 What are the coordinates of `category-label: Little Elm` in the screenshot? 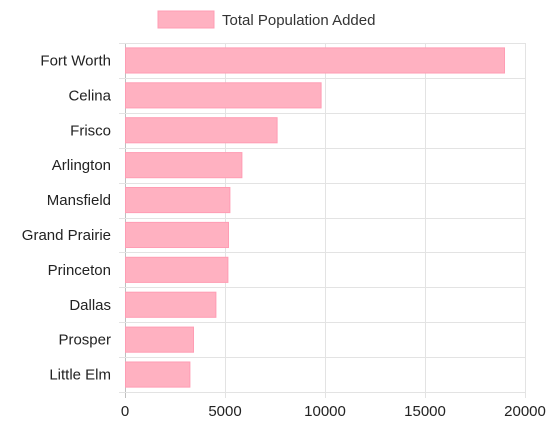 It's located at (80, 375).